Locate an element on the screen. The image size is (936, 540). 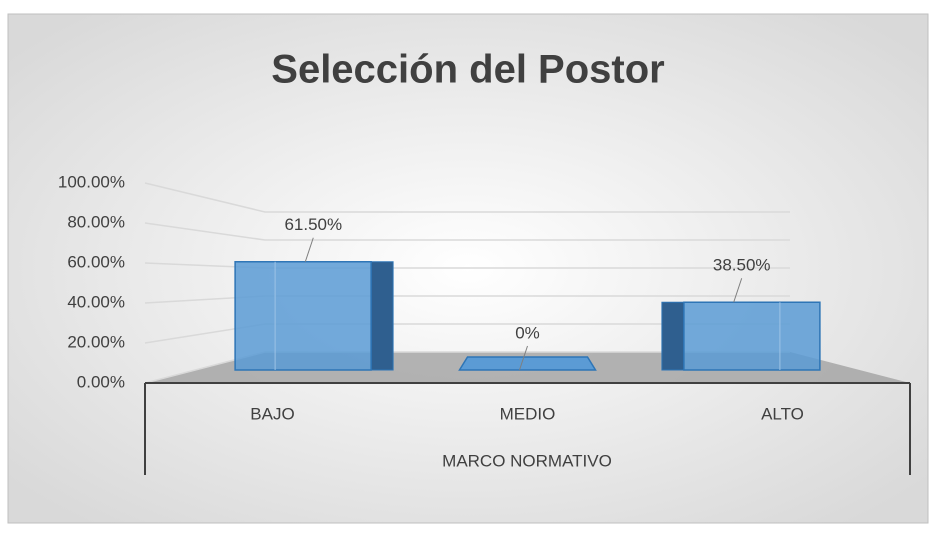
x-axis-title: MARCO NORMATIVO is located at coordinates (527, 460).